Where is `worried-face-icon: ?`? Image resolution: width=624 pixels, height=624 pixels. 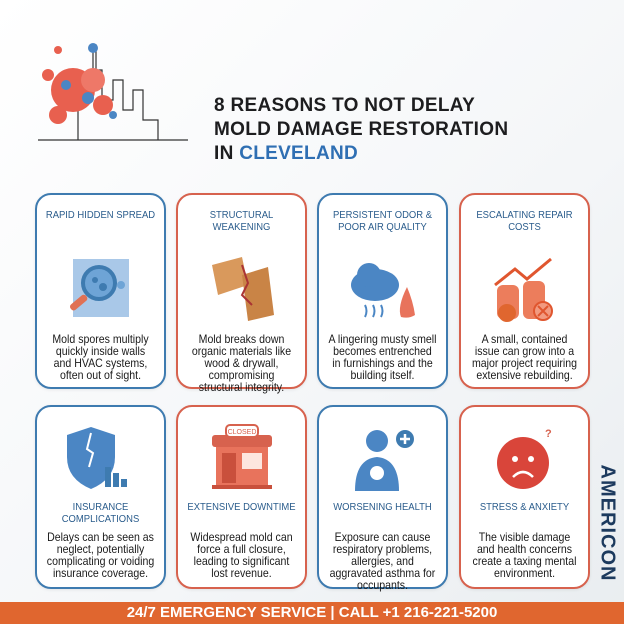
worried-face-icon: ? is located at coordinates (524, 459).